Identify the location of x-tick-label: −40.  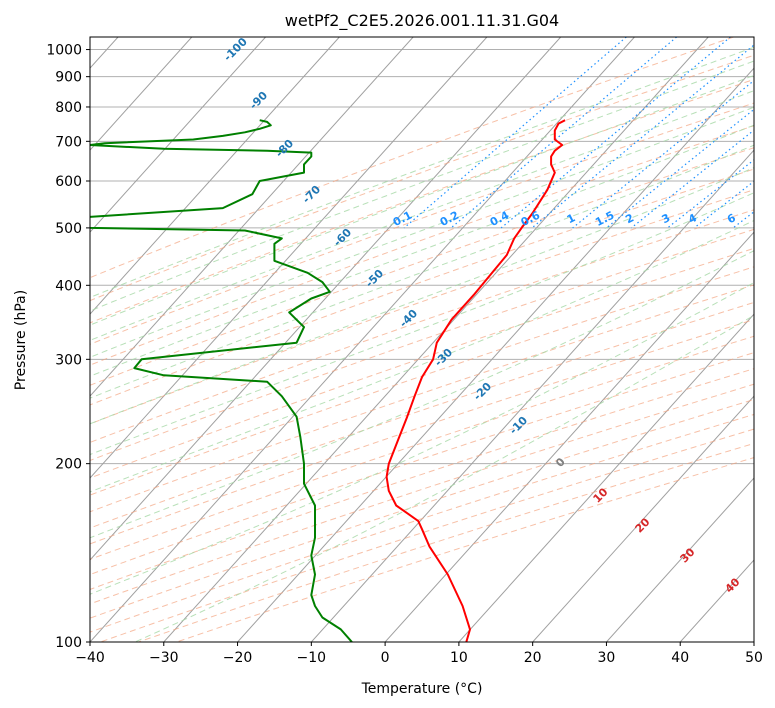
(90, 658).